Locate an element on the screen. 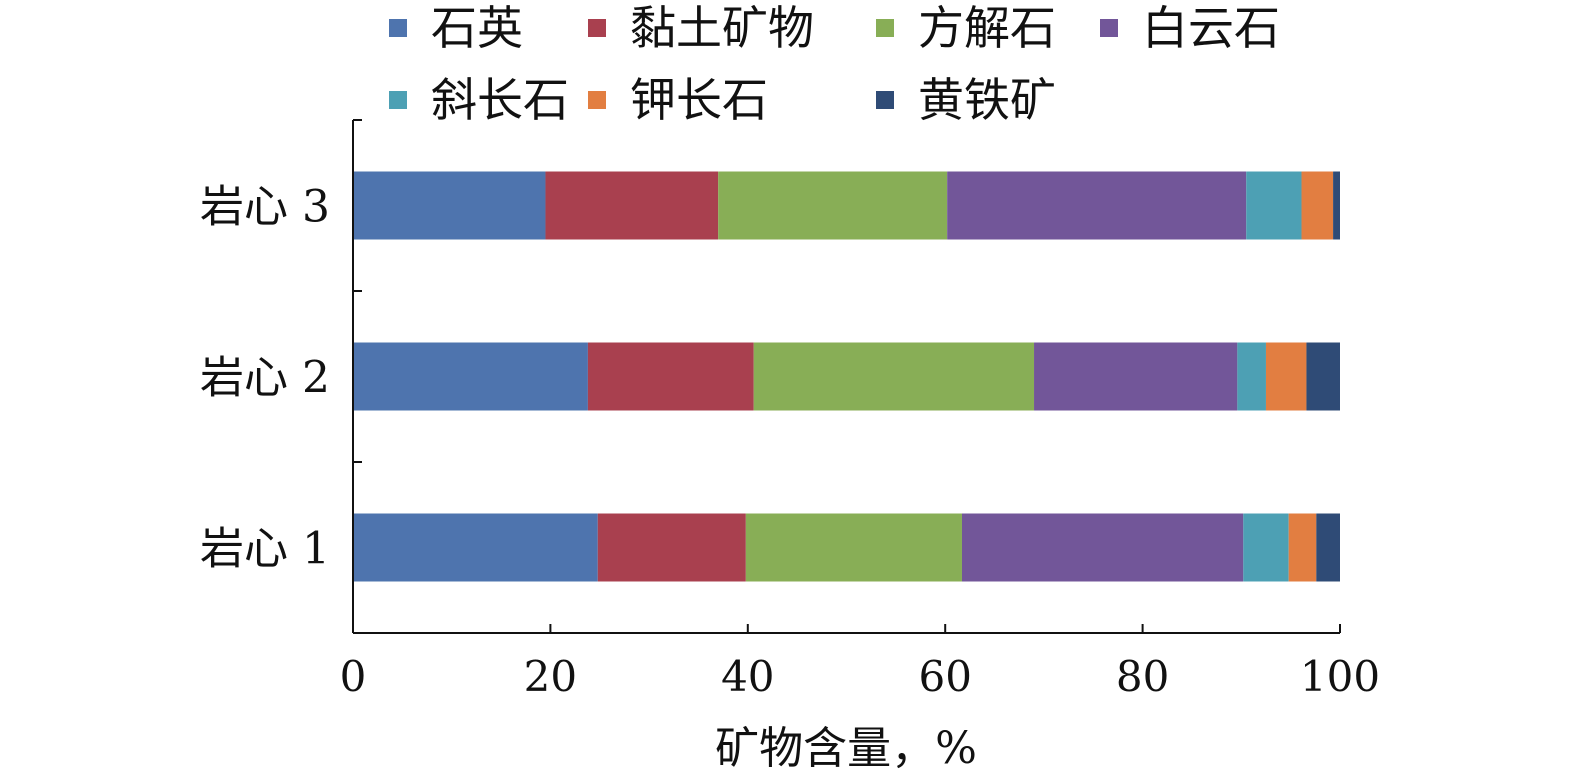  bar-segment-c2-s2 is located at coordinates (670, 376).